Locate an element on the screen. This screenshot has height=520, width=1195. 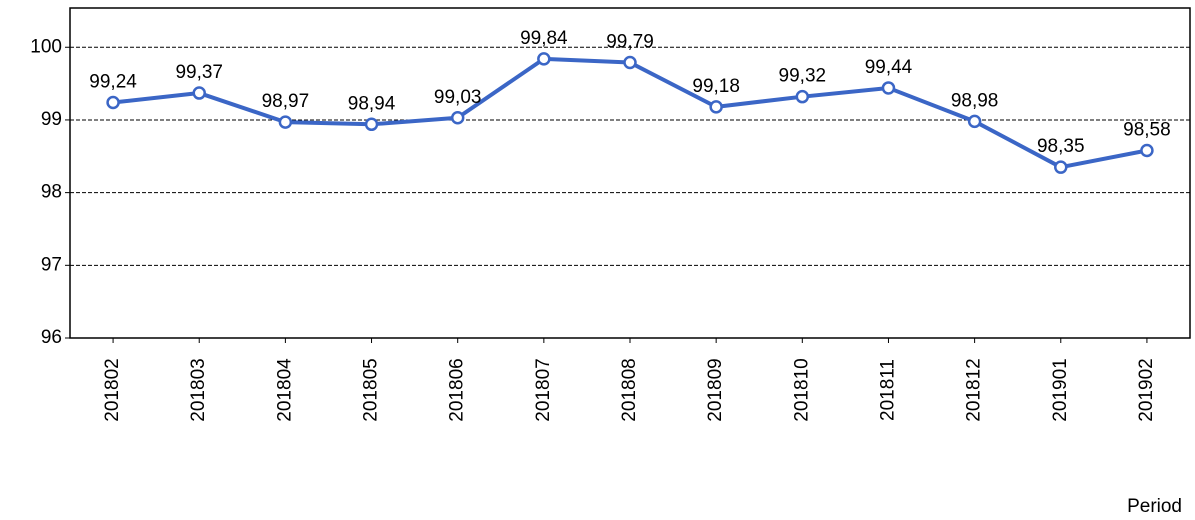
data-label: 99,79 is located at coordinates (630, 42).